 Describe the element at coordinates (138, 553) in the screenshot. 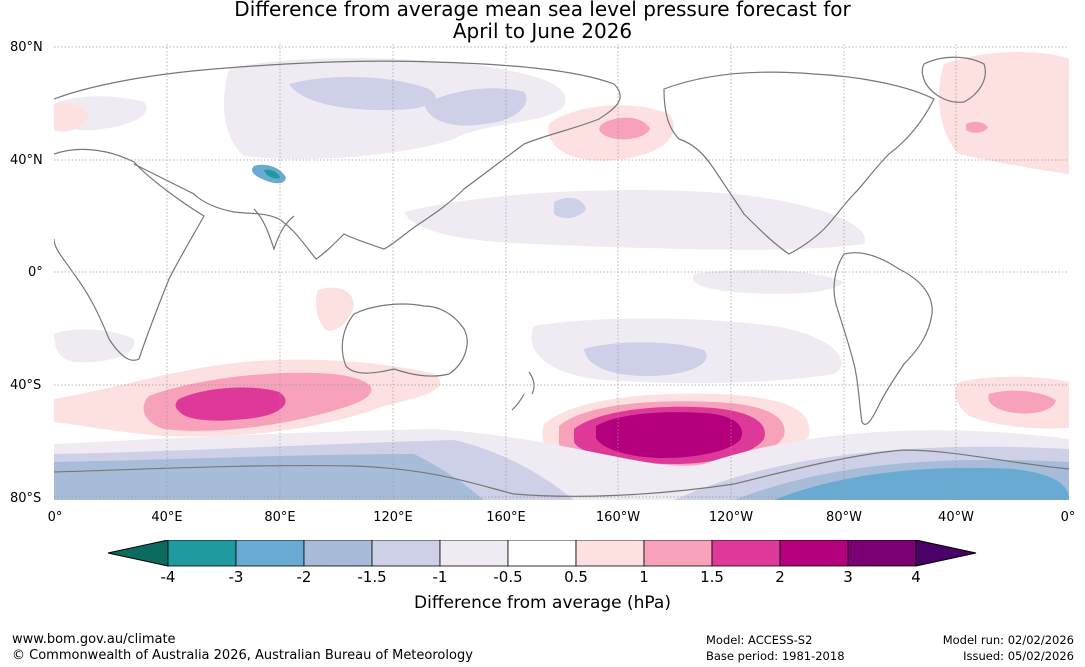

I see `colorbar-under-arrow` at that location.